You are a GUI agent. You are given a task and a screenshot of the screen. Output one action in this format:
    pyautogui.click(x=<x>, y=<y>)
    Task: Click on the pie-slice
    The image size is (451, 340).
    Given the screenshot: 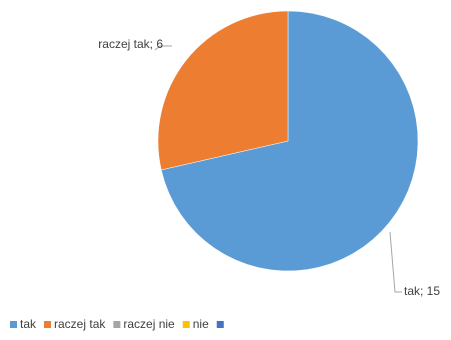 What is the action you would take?
    pyautogui.click(x=223, y=90)
    